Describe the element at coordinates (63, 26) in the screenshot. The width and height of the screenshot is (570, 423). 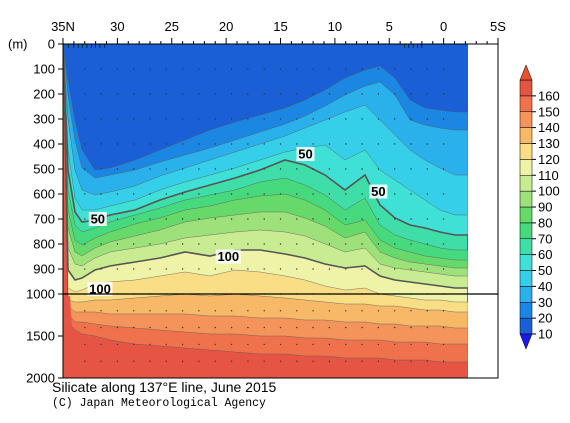
I see `x-tick-label: 35N` at that location.